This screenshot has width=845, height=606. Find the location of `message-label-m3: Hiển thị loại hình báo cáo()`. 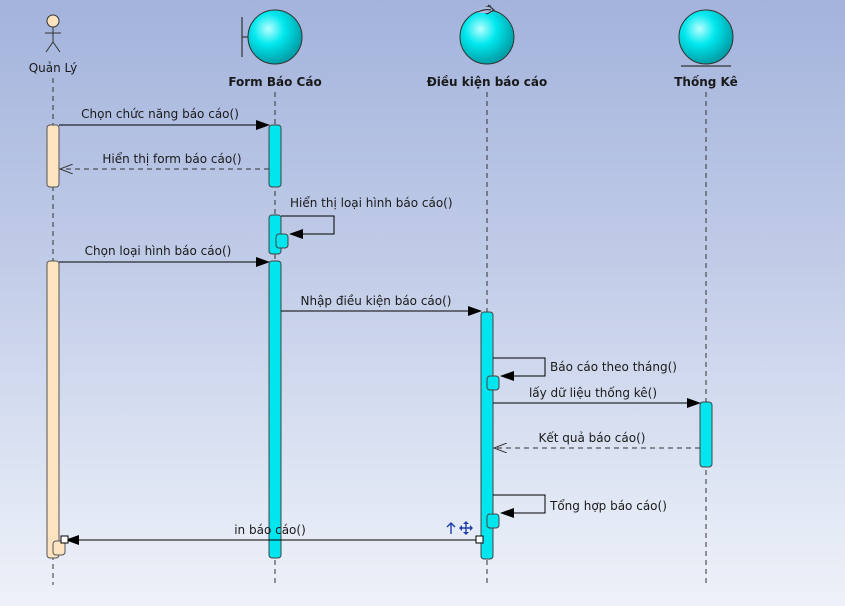

message-label-m3: Hiển thị loại hình báo cáo() is located at coordinates (371, 203).